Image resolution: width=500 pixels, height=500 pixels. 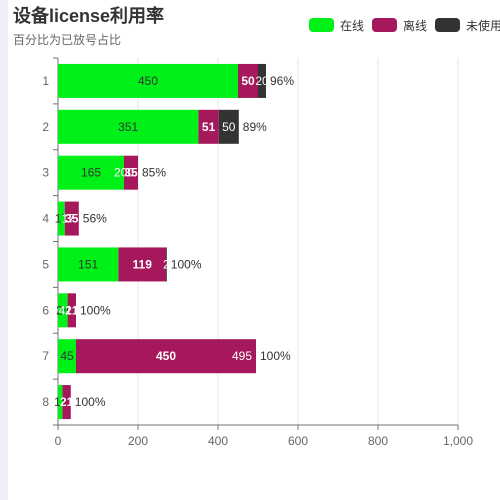 I want to click on percent-label: 96%, so click(x=282, y=81).